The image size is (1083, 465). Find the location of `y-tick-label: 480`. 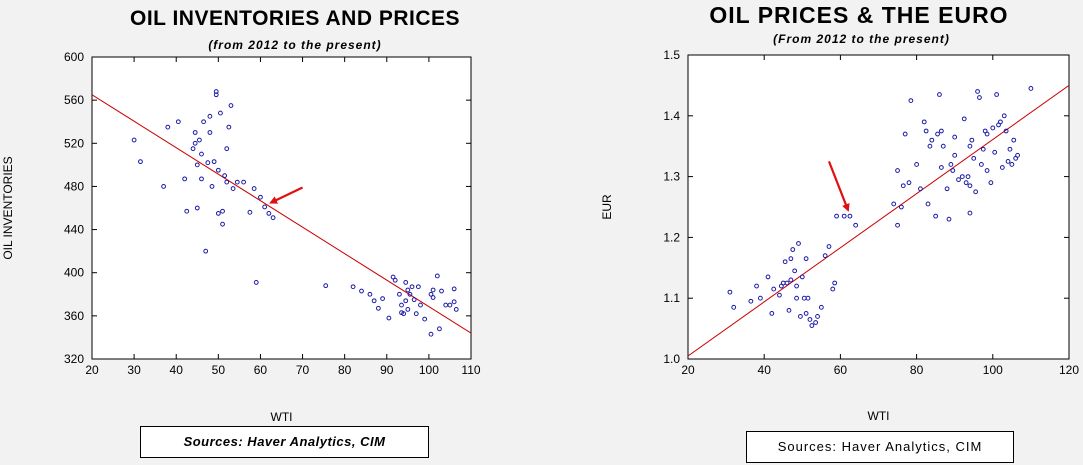

y-tick-label: 480 is located at coordinates (74, 186).